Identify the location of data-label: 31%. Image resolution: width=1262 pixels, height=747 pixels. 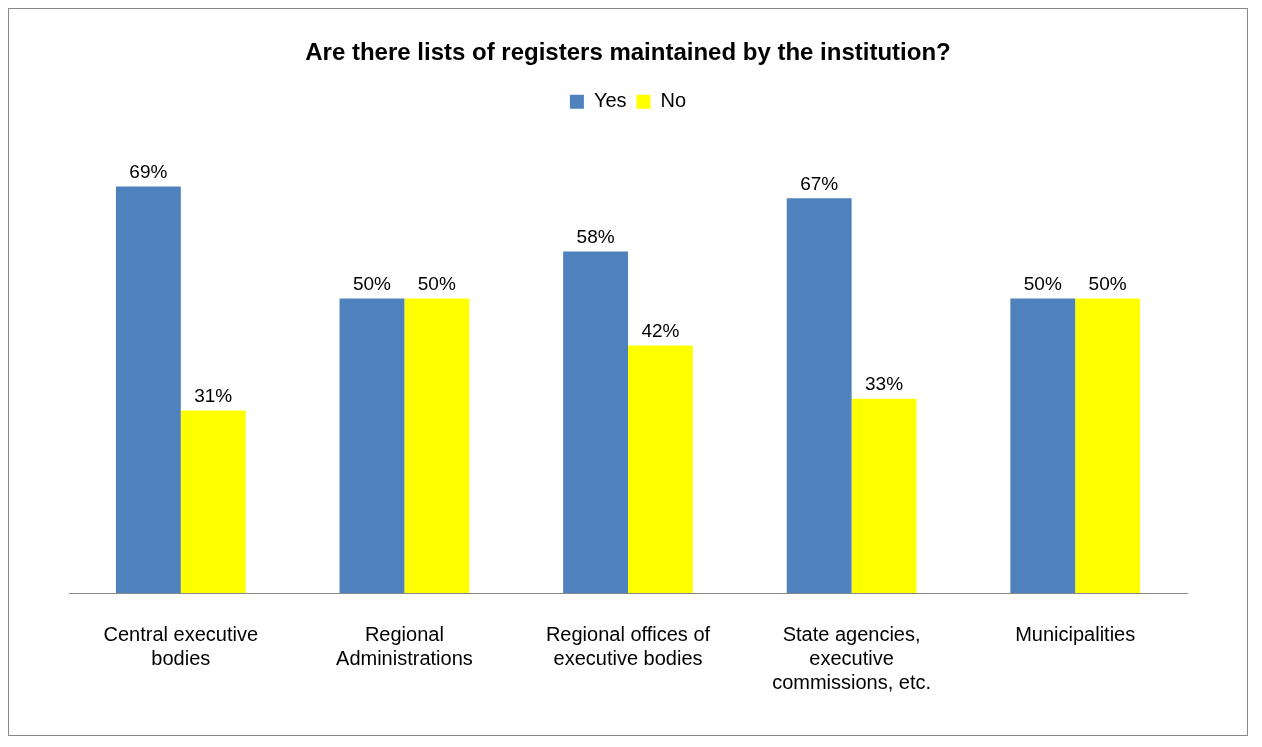
(213, 396).